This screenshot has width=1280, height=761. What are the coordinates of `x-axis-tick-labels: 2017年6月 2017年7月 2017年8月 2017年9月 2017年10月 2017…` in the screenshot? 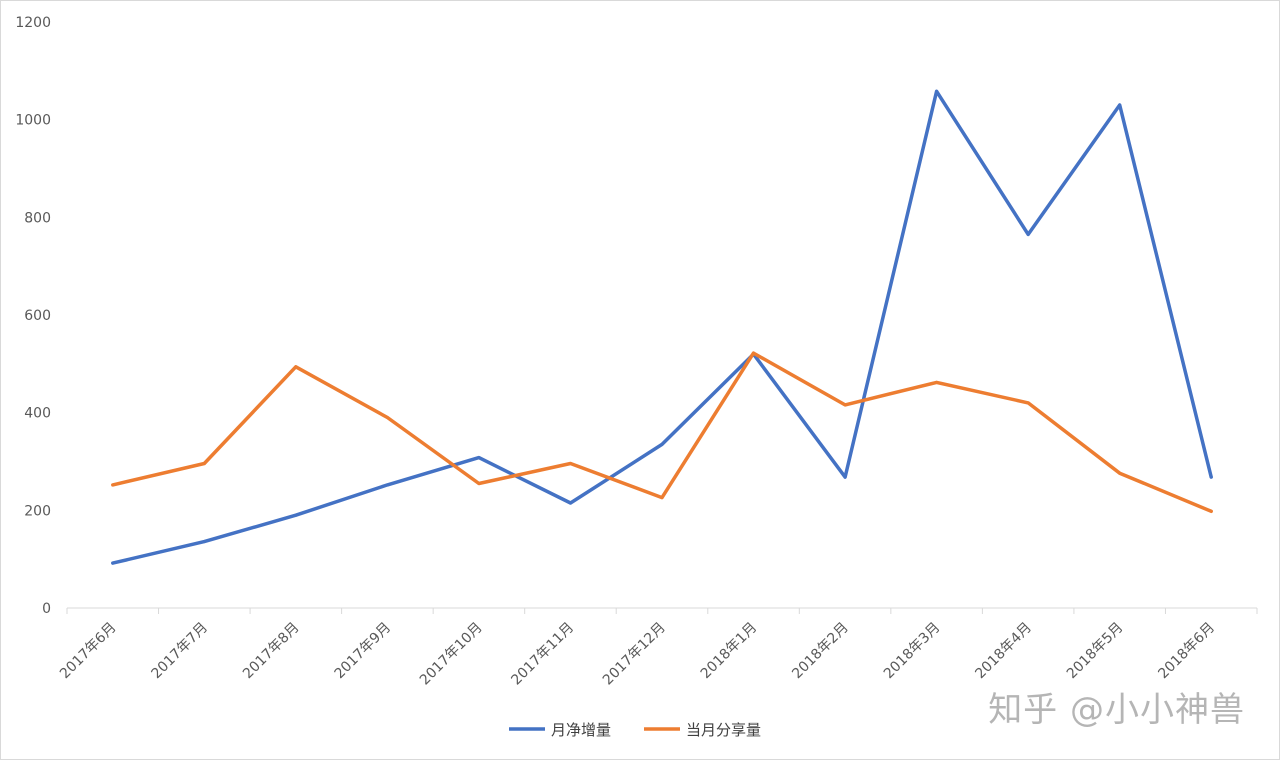 It's located at (637, 654).